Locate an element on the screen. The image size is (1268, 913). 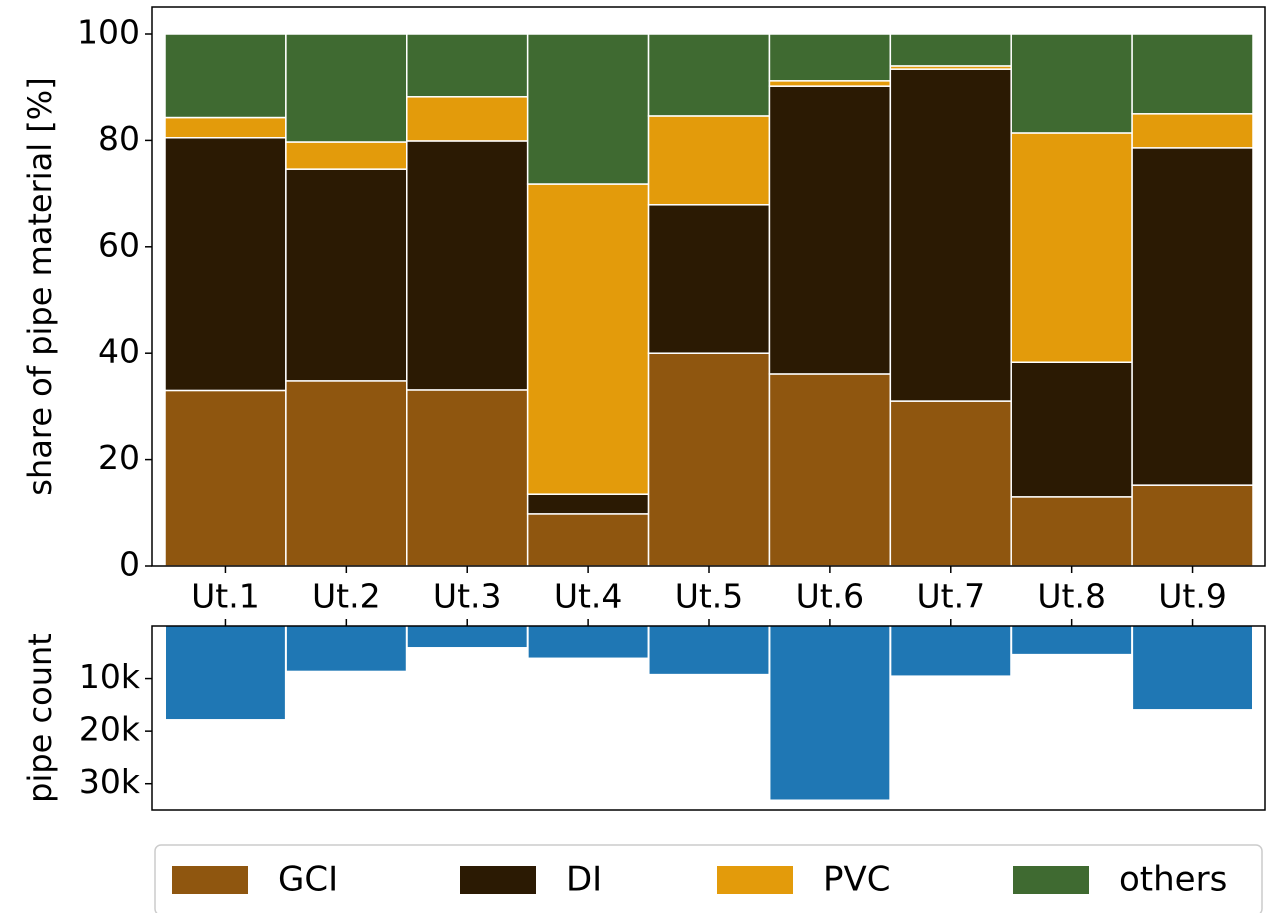
y-tick-label: 100 is located at coordinates (108, 32).